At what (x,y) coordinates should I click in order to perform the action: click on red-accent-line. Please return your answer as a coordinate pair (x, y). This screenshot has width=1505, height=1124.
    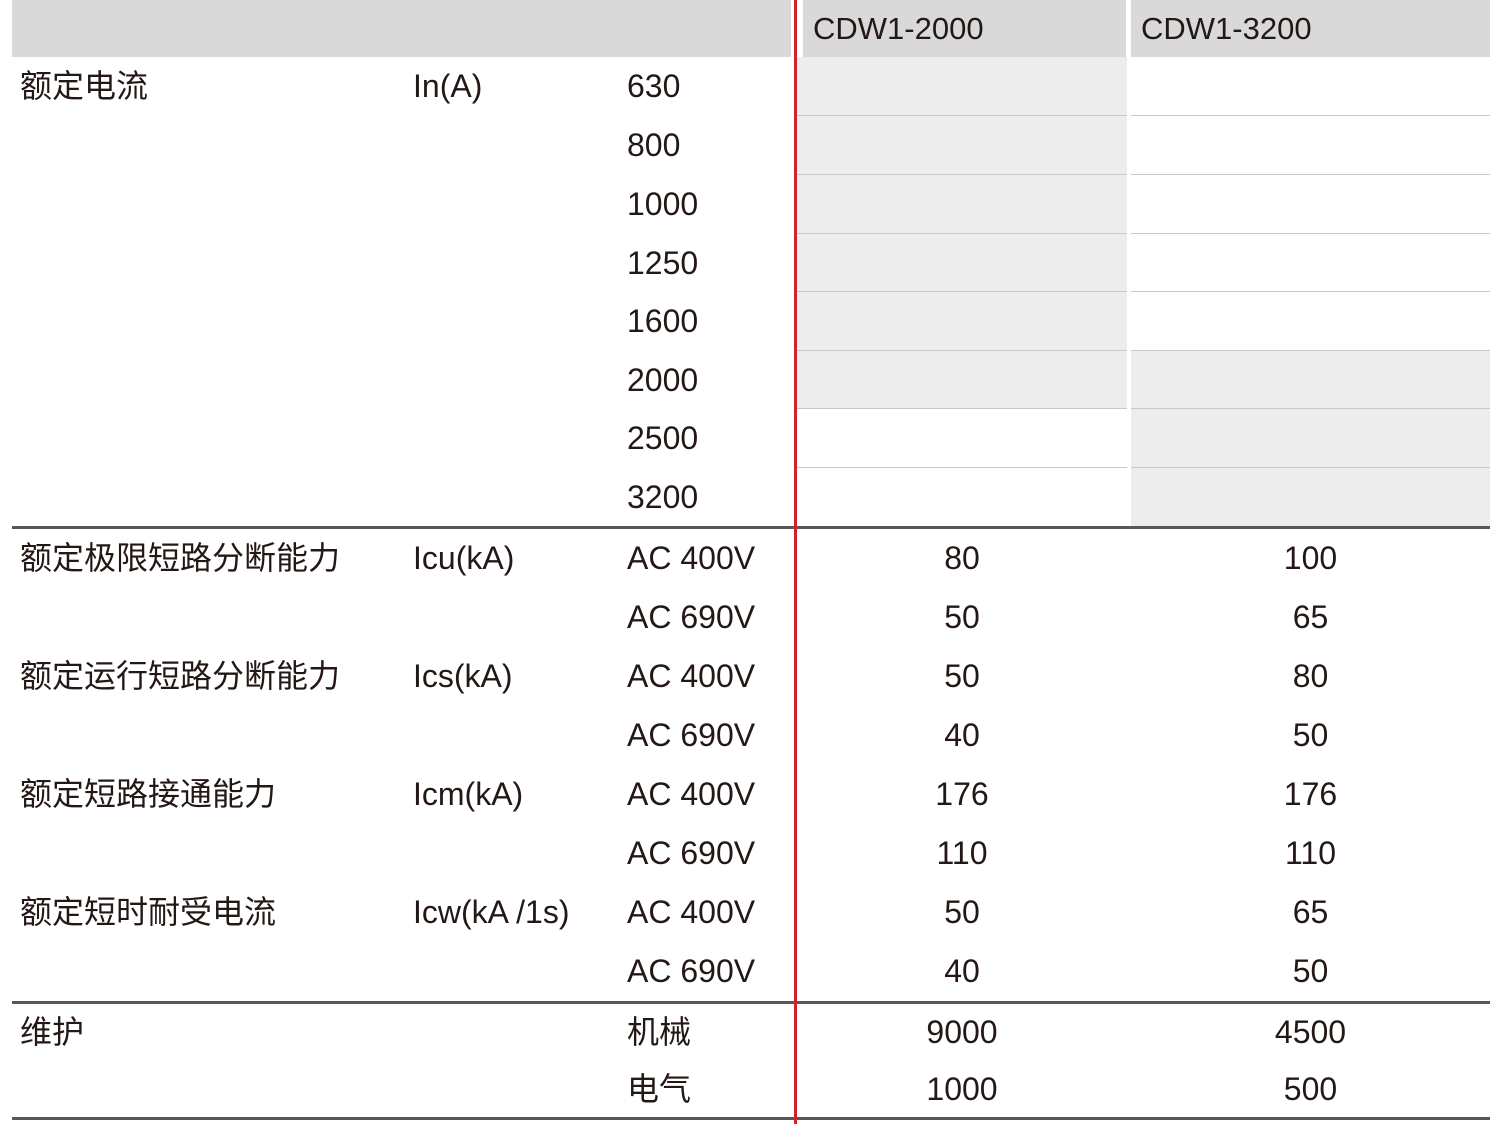
    Looking at the image, I should click on (795, 562).